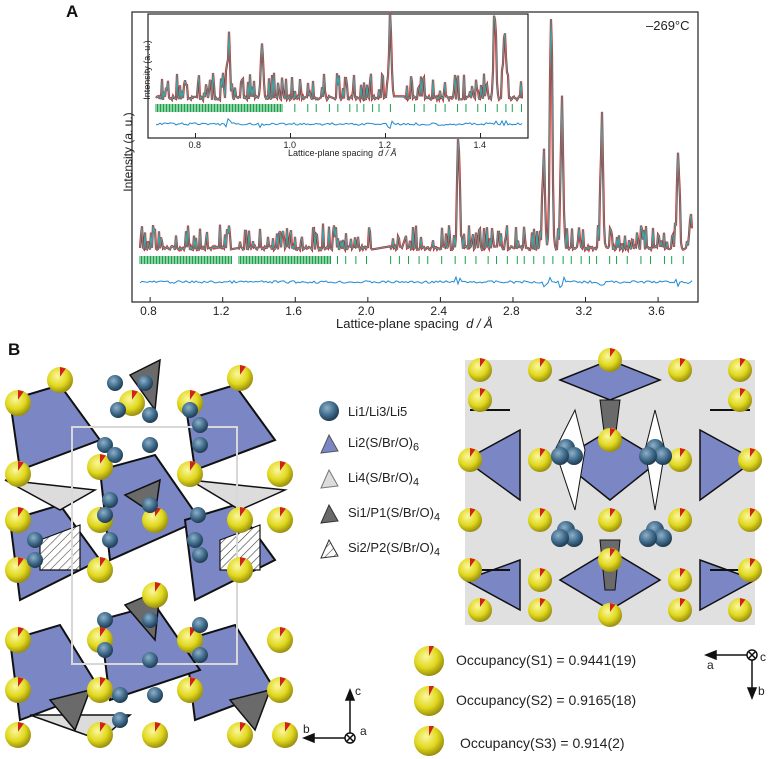  What do you see at coordinates (584, 311) in the screenshot?
I see `x-tick-label: 3.2` at bounding box center [584, 311].